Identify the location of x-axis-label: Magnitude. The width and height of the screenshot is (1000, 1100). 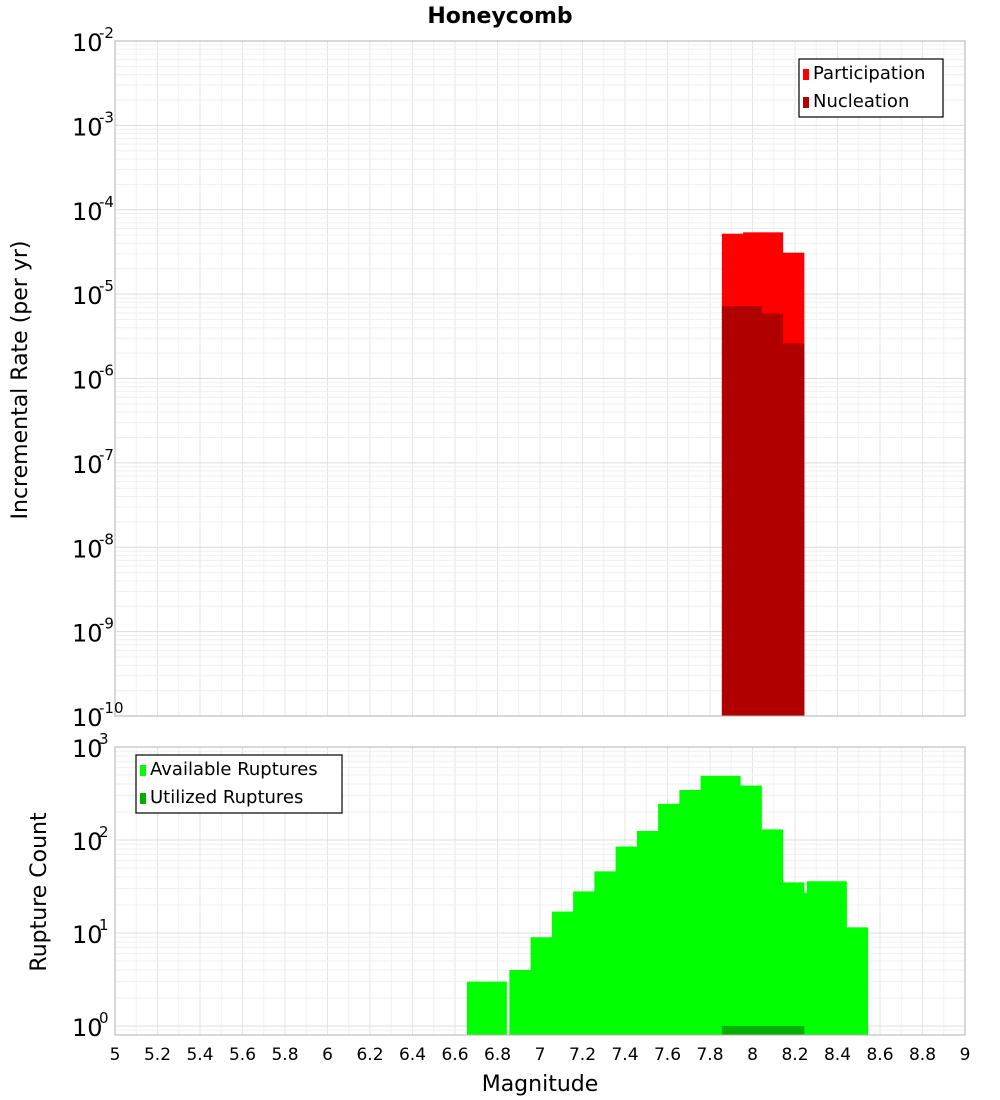
(540, 1084).